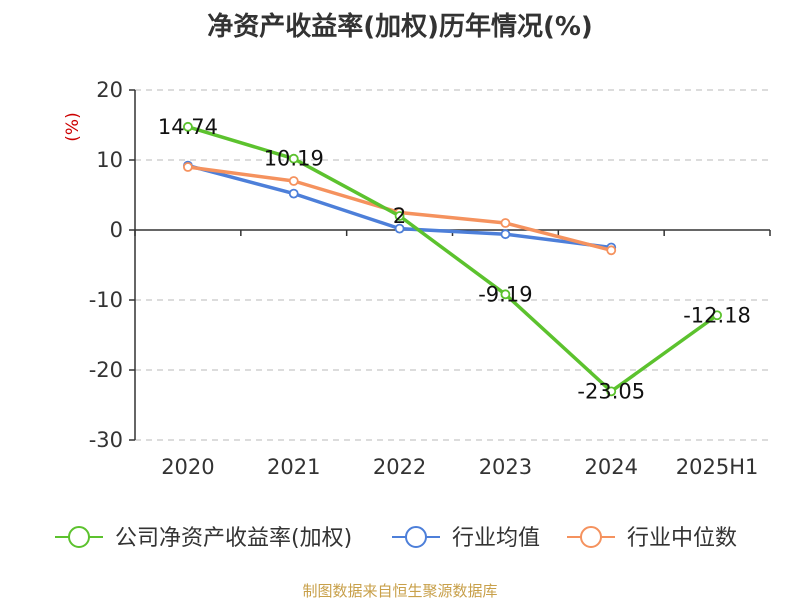  I want to click on data-label: -23.05, so click(611, 391).